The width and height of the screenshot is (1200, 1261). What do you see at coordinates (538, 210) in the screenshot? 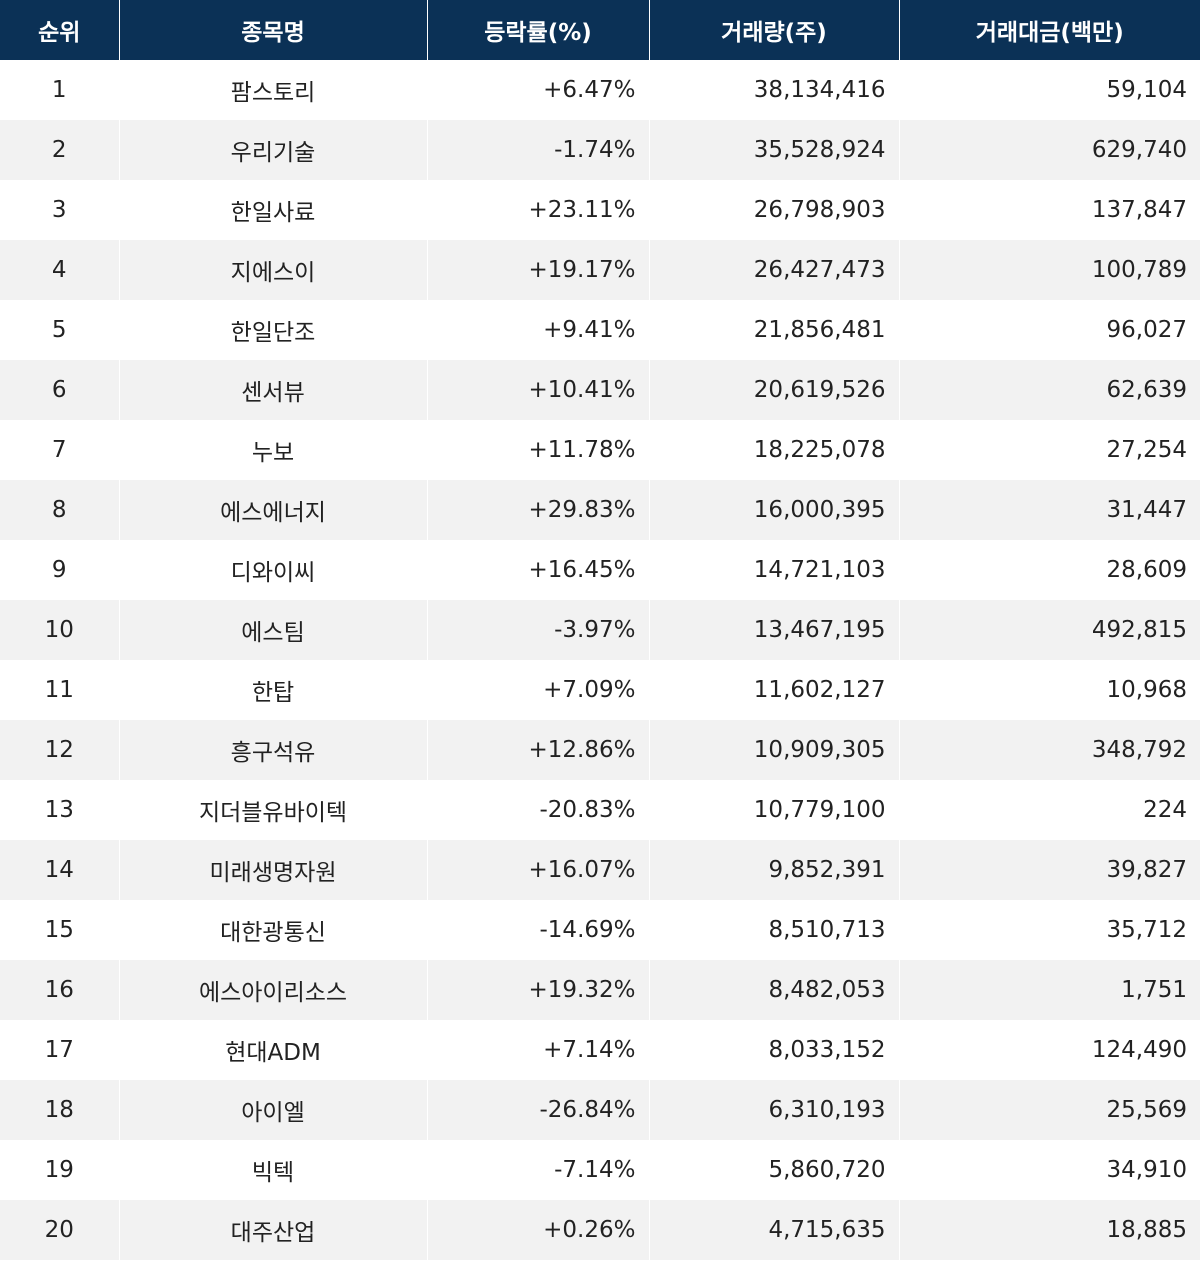
I see `cell-change: +23.11%` at bounding box center [538, 210].